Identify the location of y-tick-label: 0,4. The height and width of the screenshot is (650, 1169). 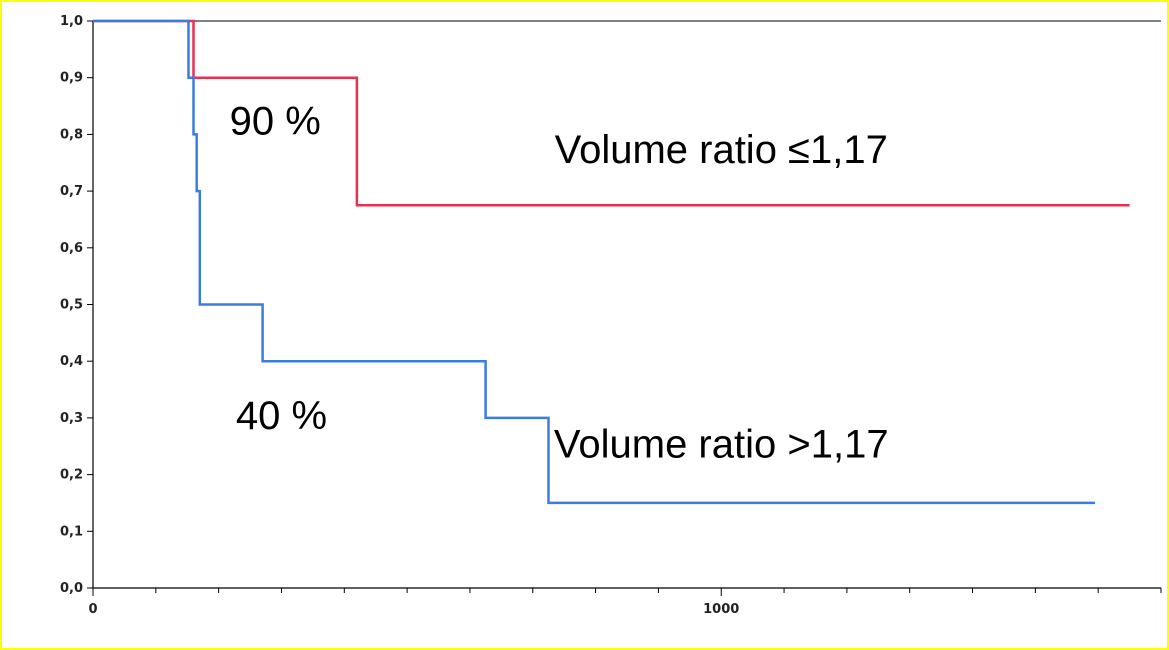
(71, 361).